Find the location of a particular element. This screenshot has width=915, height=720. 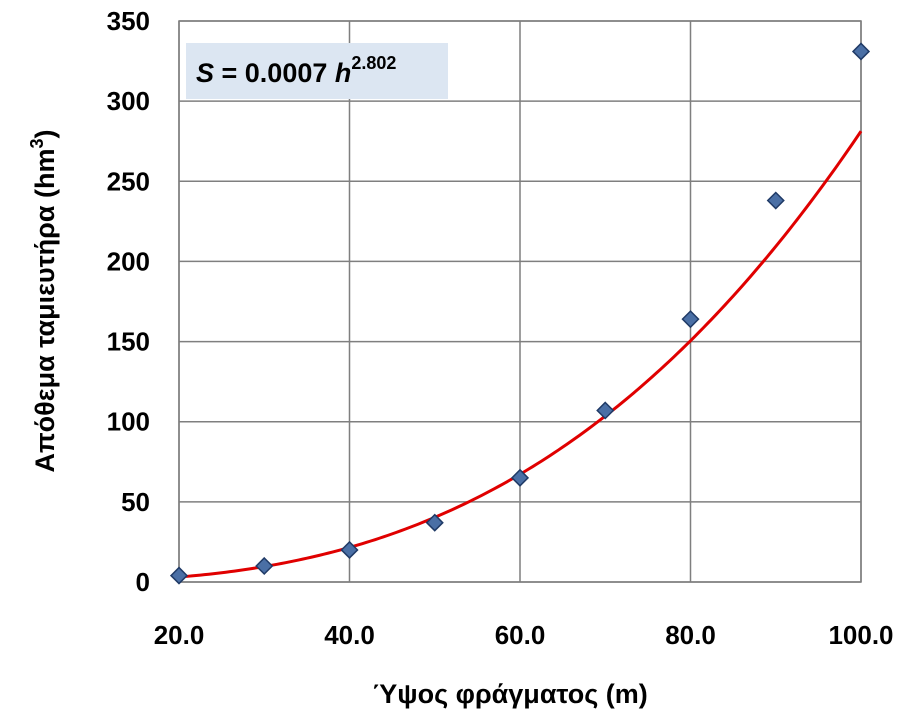

y-tick-label: 100 is located at coordinates (128, 422).